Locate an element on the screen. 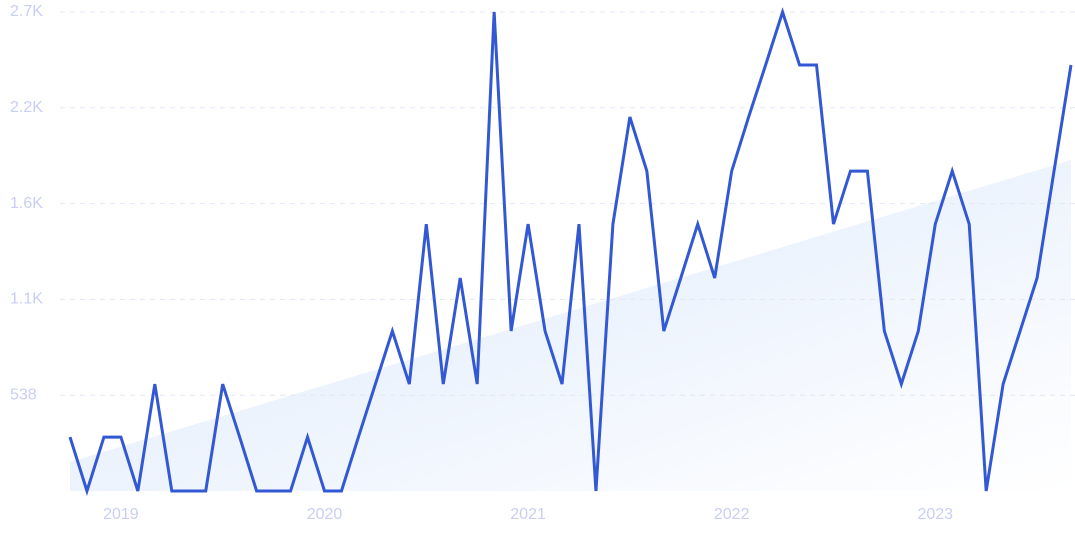  x-tick-label: 2020 is located at coordinates (325, 514).